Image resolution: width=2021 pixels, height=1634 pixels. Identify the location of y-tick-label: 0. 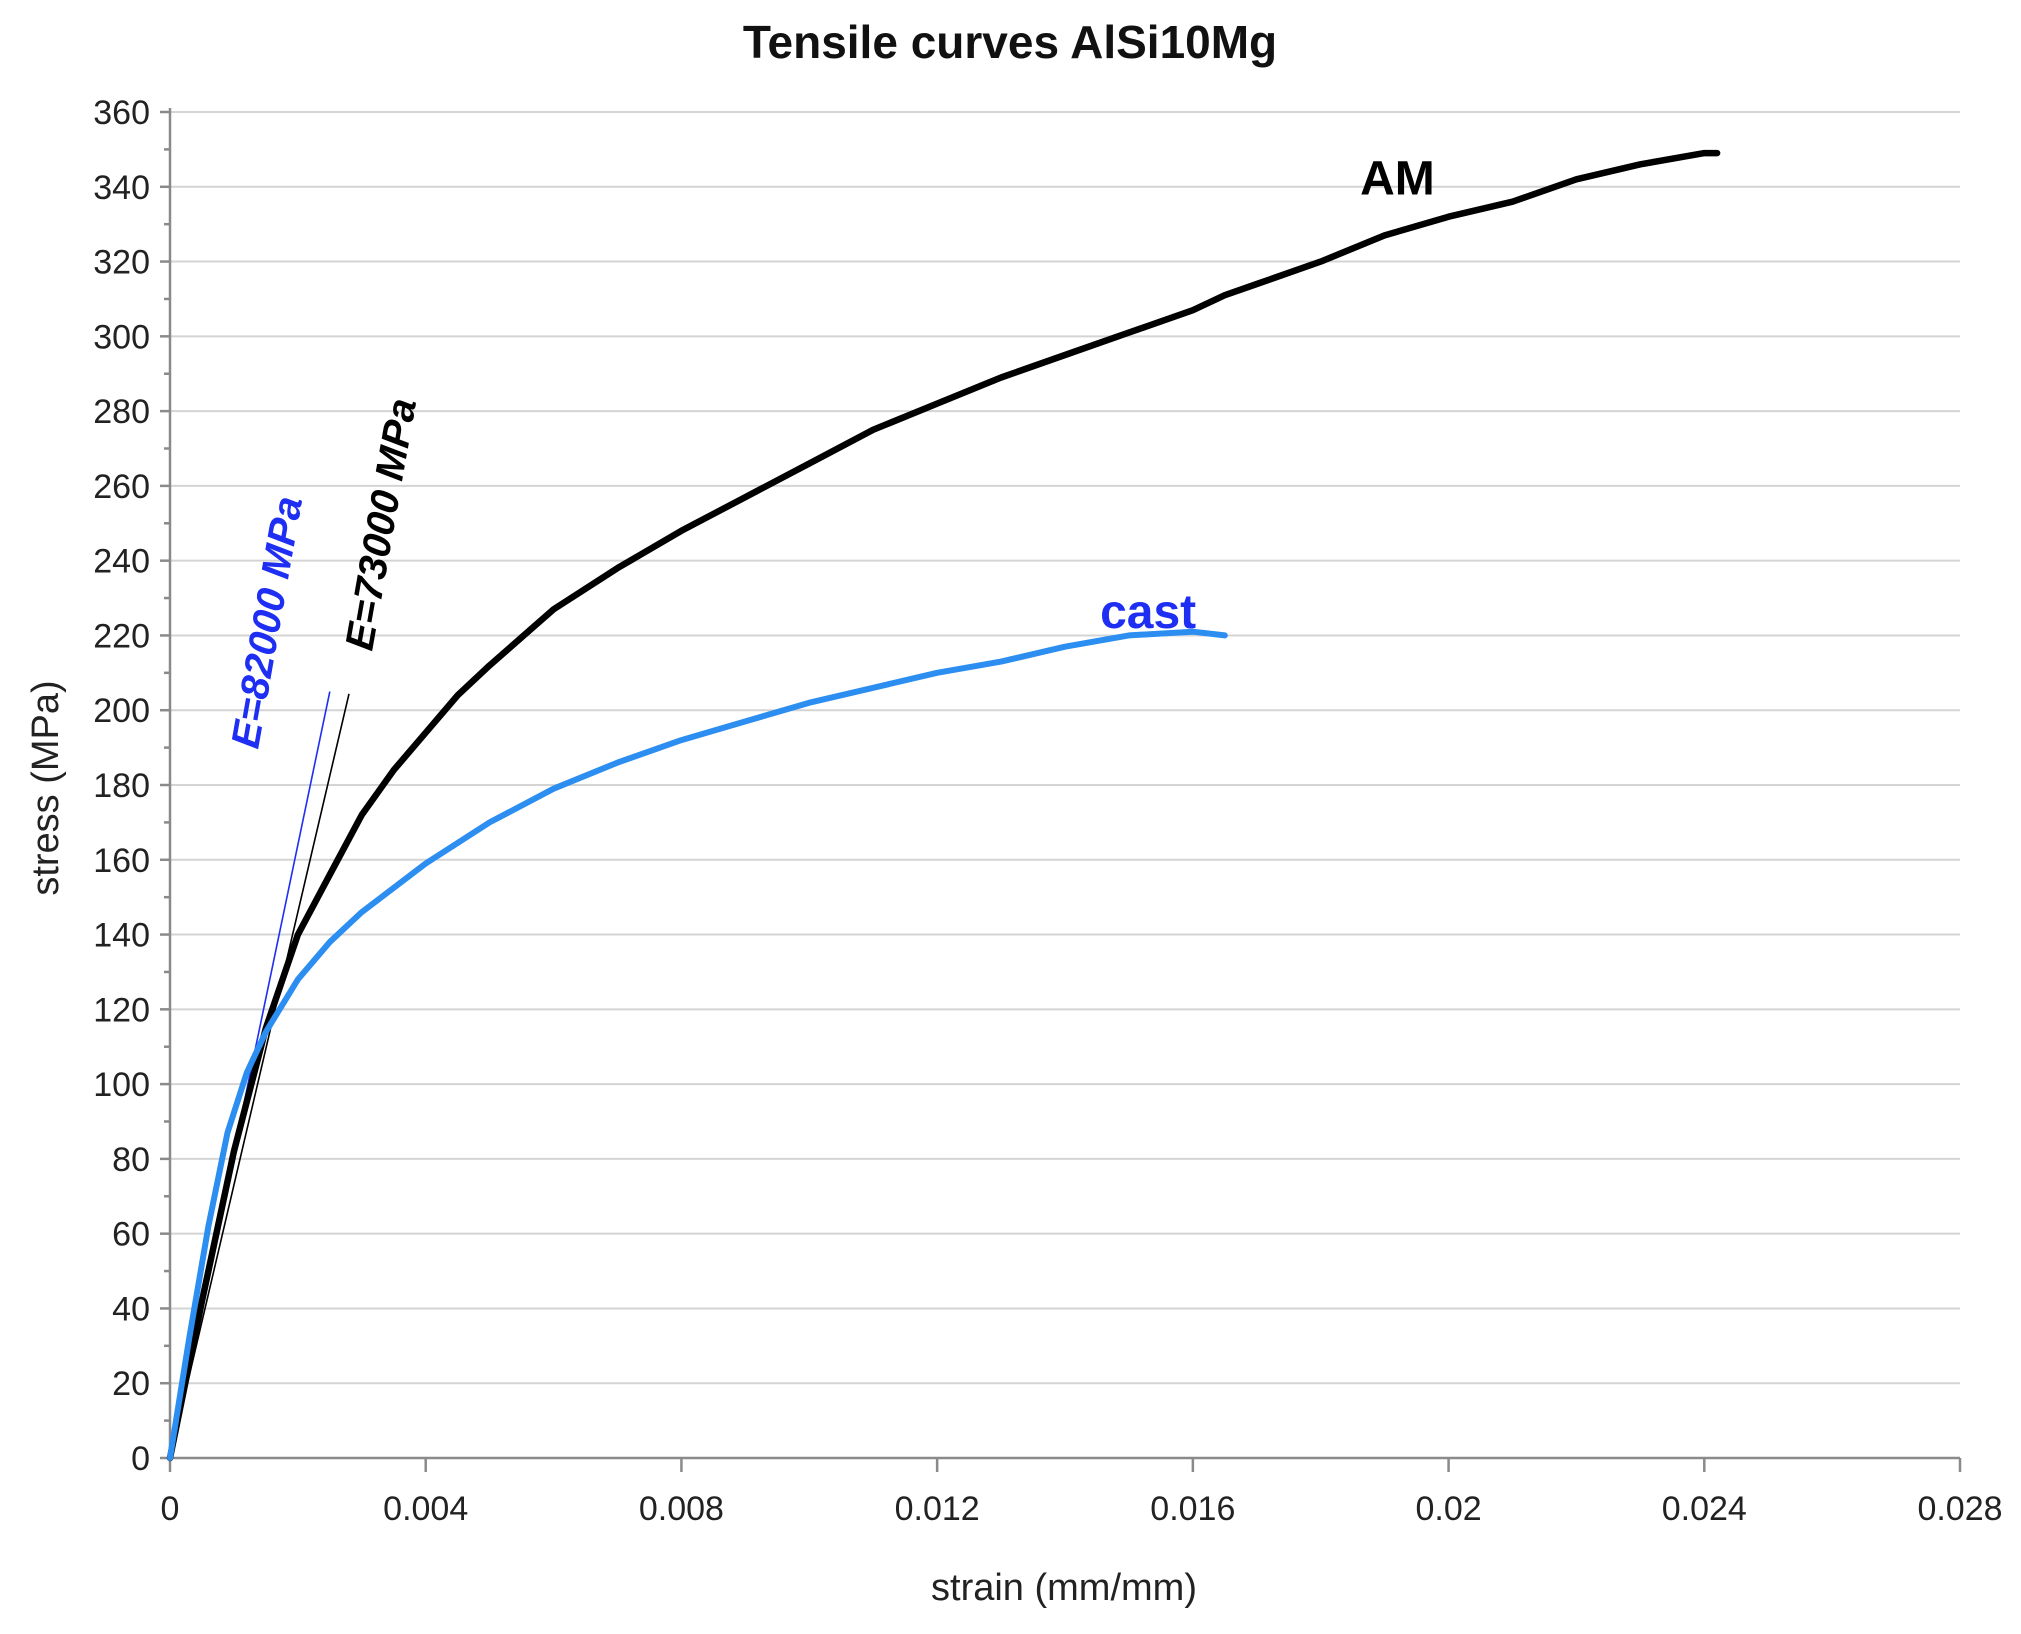
(140, 1459).